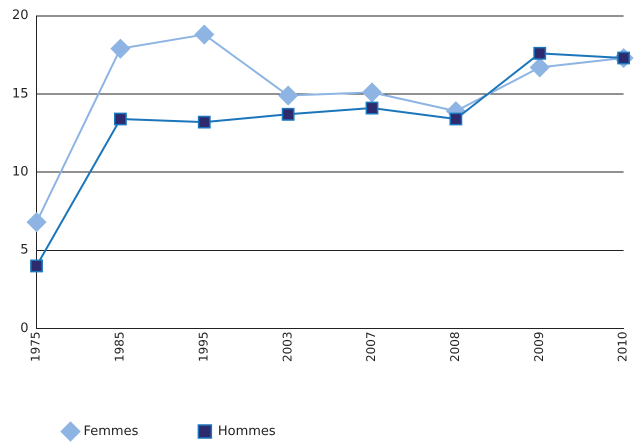  I want to click on y-tick-label: 15, so click(20, 94).